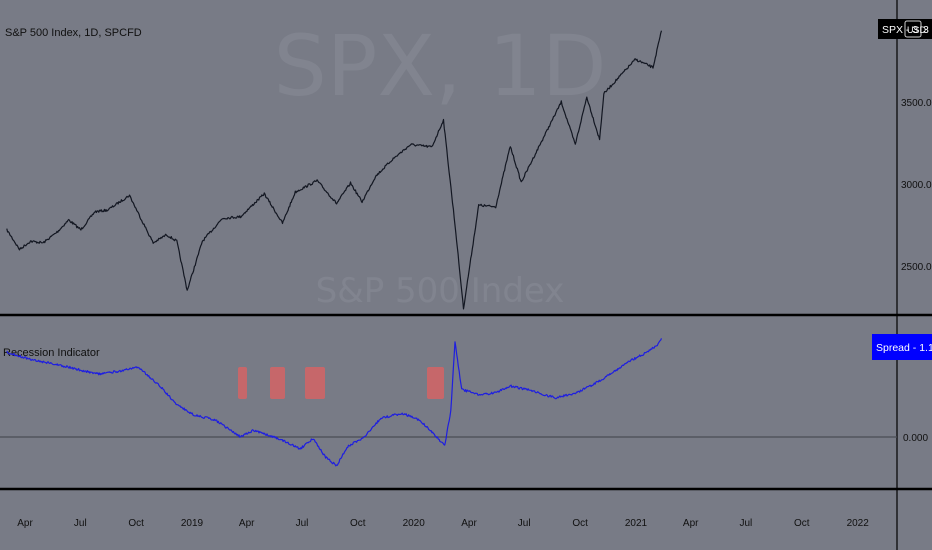  What do you see at coordinates (926, 30) in the screenshot?
I see `currency-suffix-text: 3` at bounding box center [926, 30].